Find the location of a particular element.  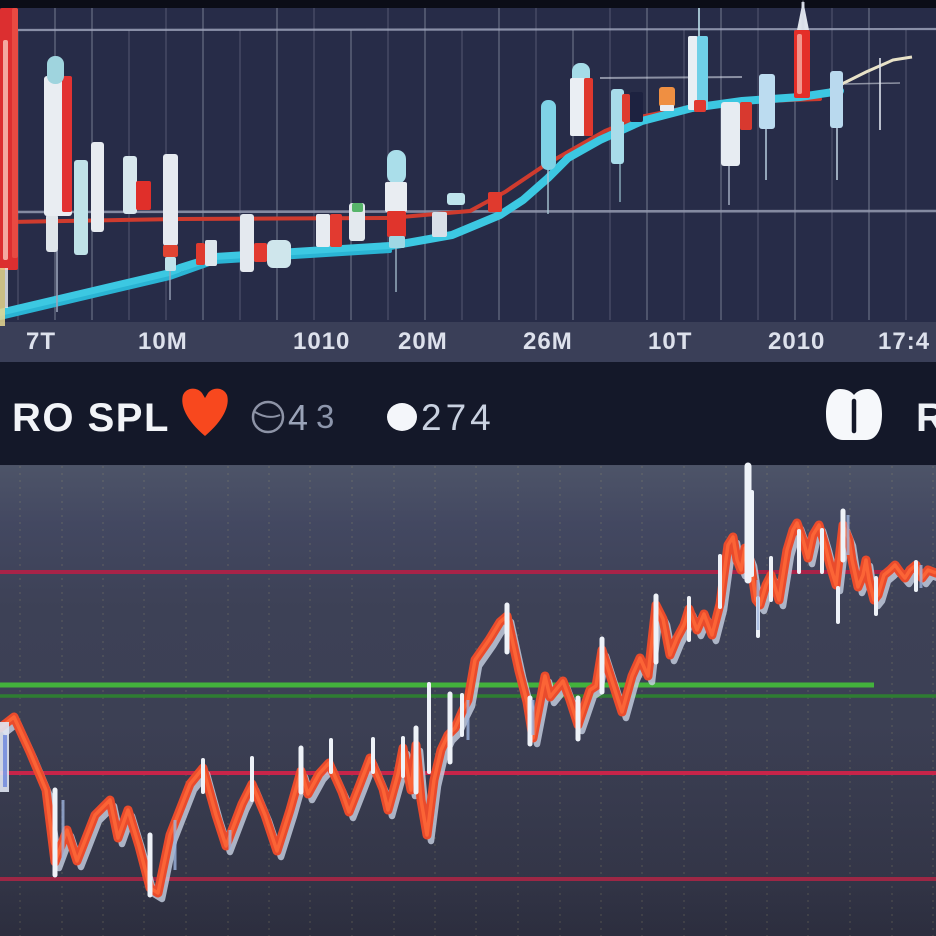

svg-text: 20M is located at coordinates (423, 341).